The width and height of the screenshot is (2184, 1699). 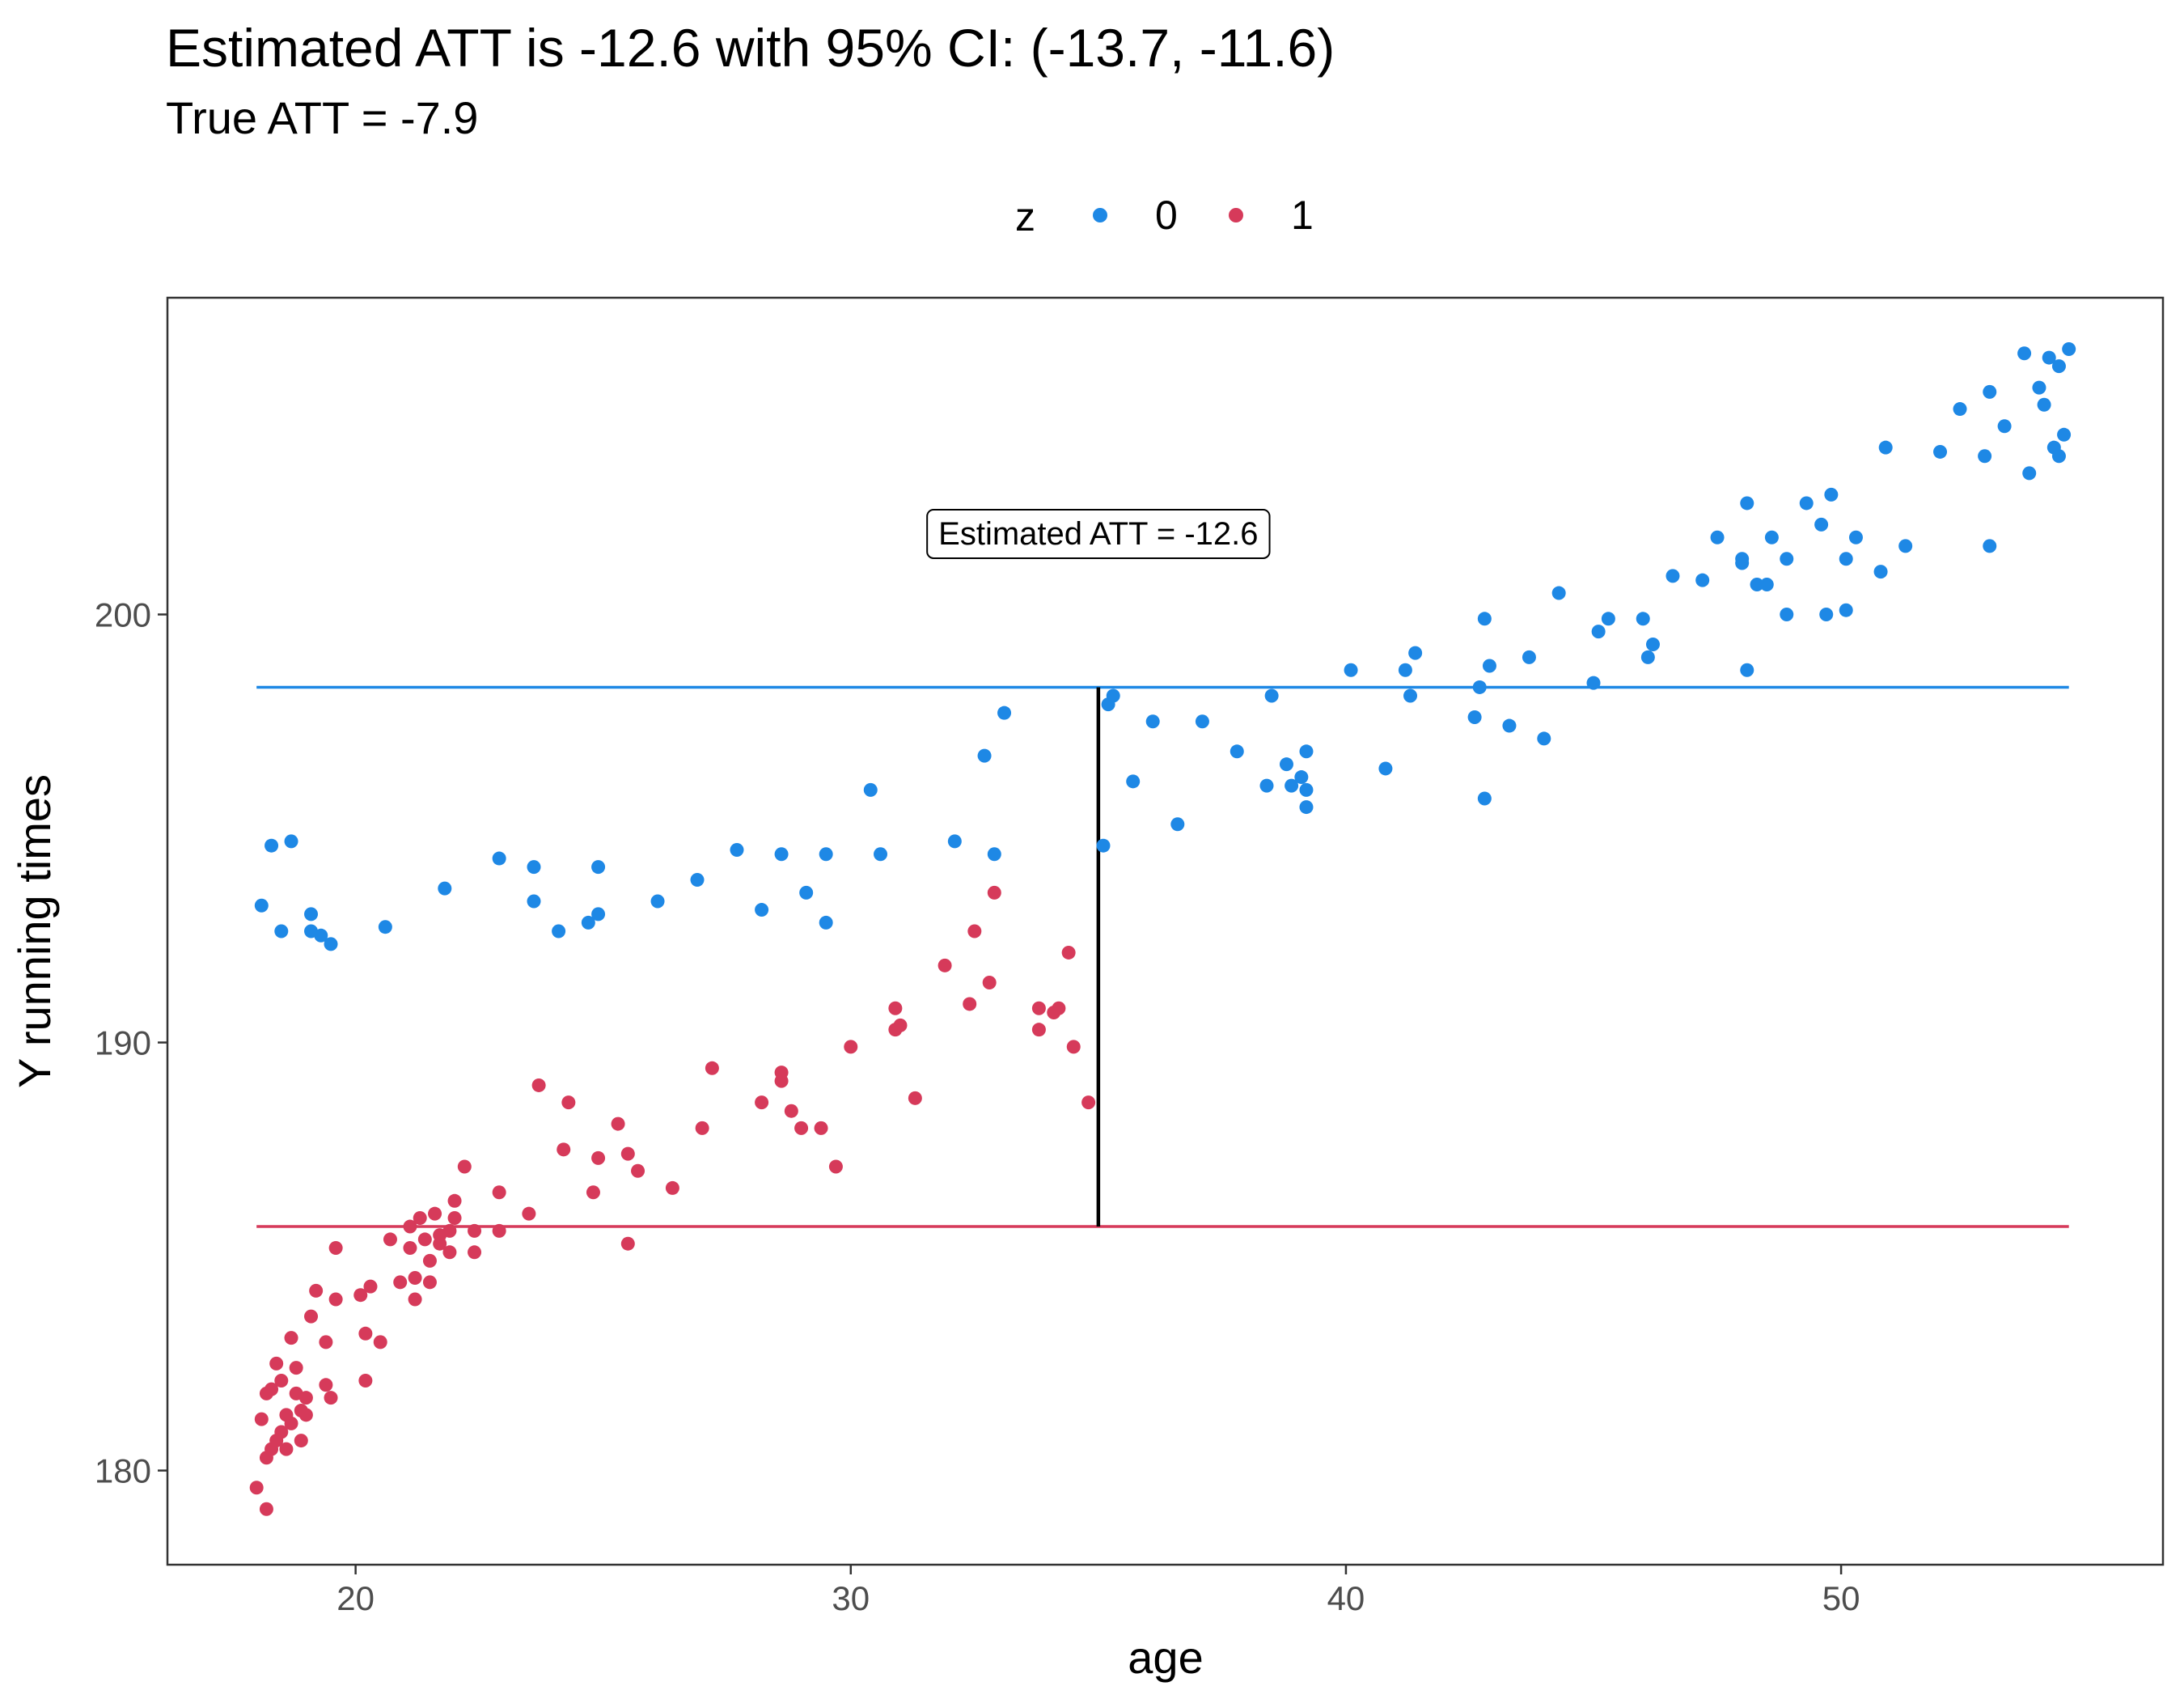 I want to click on y-axis-title: Y running times, so click(x=34, y=931).